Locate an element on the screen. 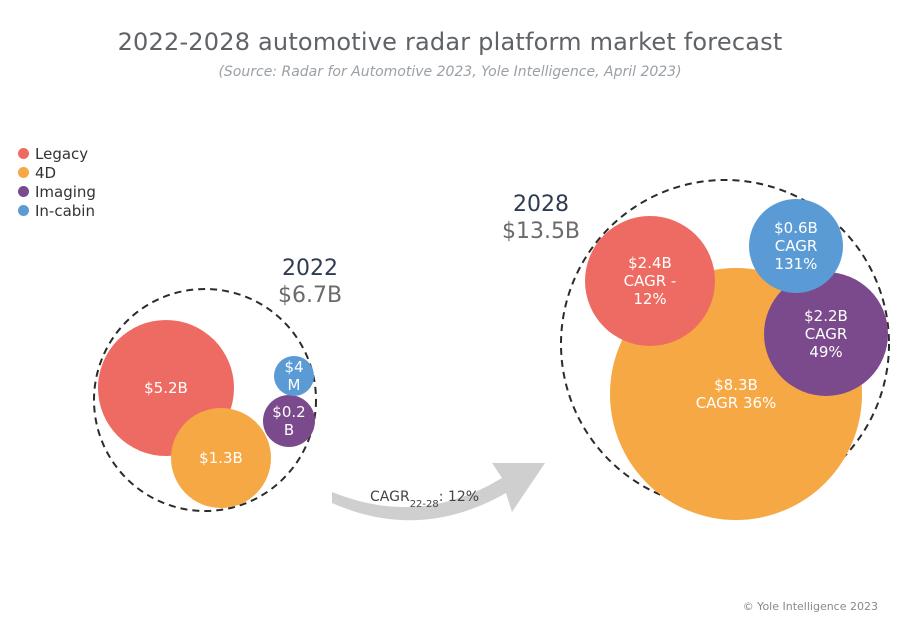  legend-label-imaging: Imaging is located at coordinates (65, 191).